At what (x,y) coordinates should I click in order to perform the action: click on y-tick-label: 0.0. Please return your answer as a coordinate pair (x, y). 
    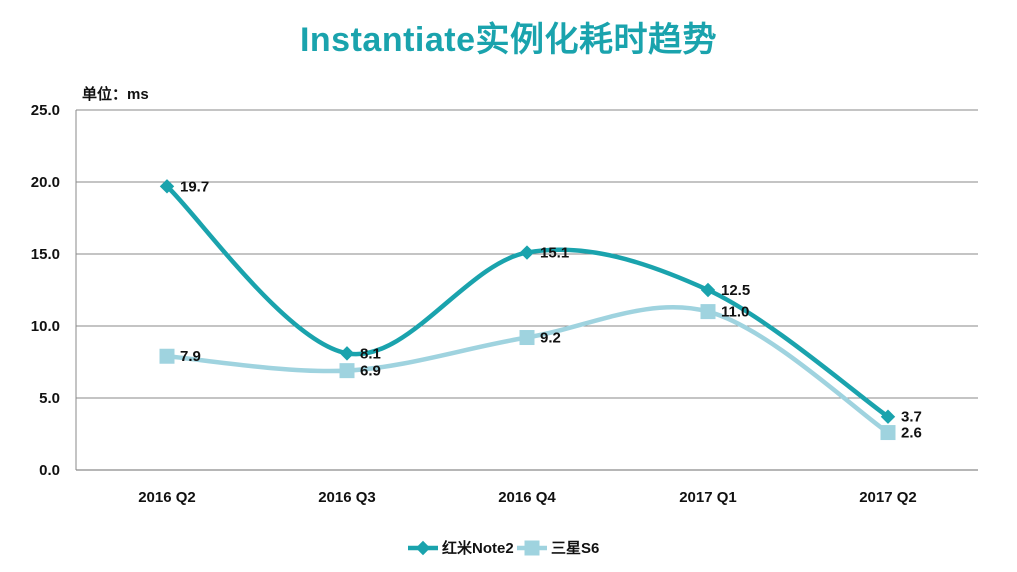
    Looking at the image, I should click on (49, 470).